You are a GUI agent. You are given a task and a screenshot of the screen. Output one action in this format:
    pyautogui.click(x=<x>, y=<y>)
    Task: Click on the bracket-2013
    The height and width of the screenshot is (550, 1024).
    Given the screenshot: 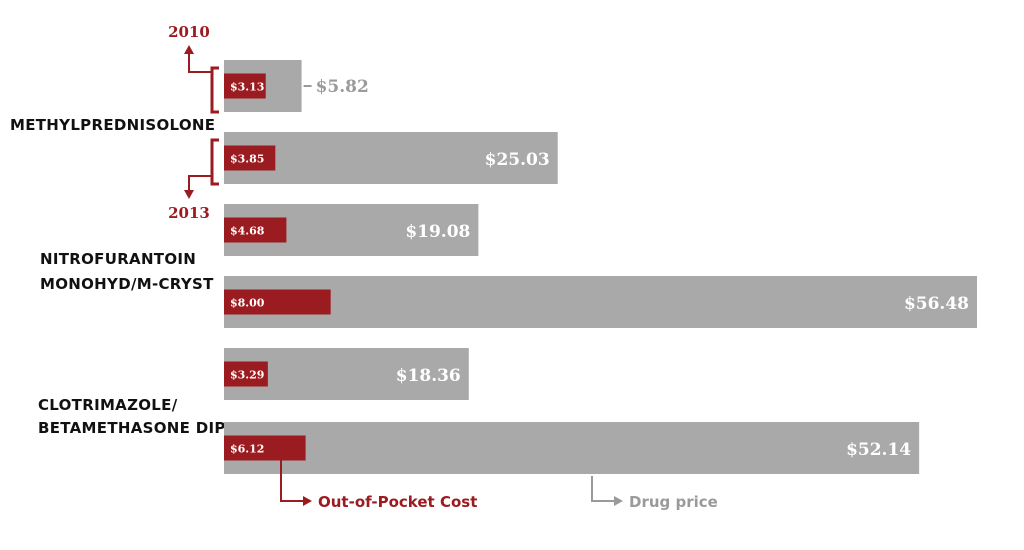 What is the action you would take?
    pyautogui.click(x=214, y=162)
    